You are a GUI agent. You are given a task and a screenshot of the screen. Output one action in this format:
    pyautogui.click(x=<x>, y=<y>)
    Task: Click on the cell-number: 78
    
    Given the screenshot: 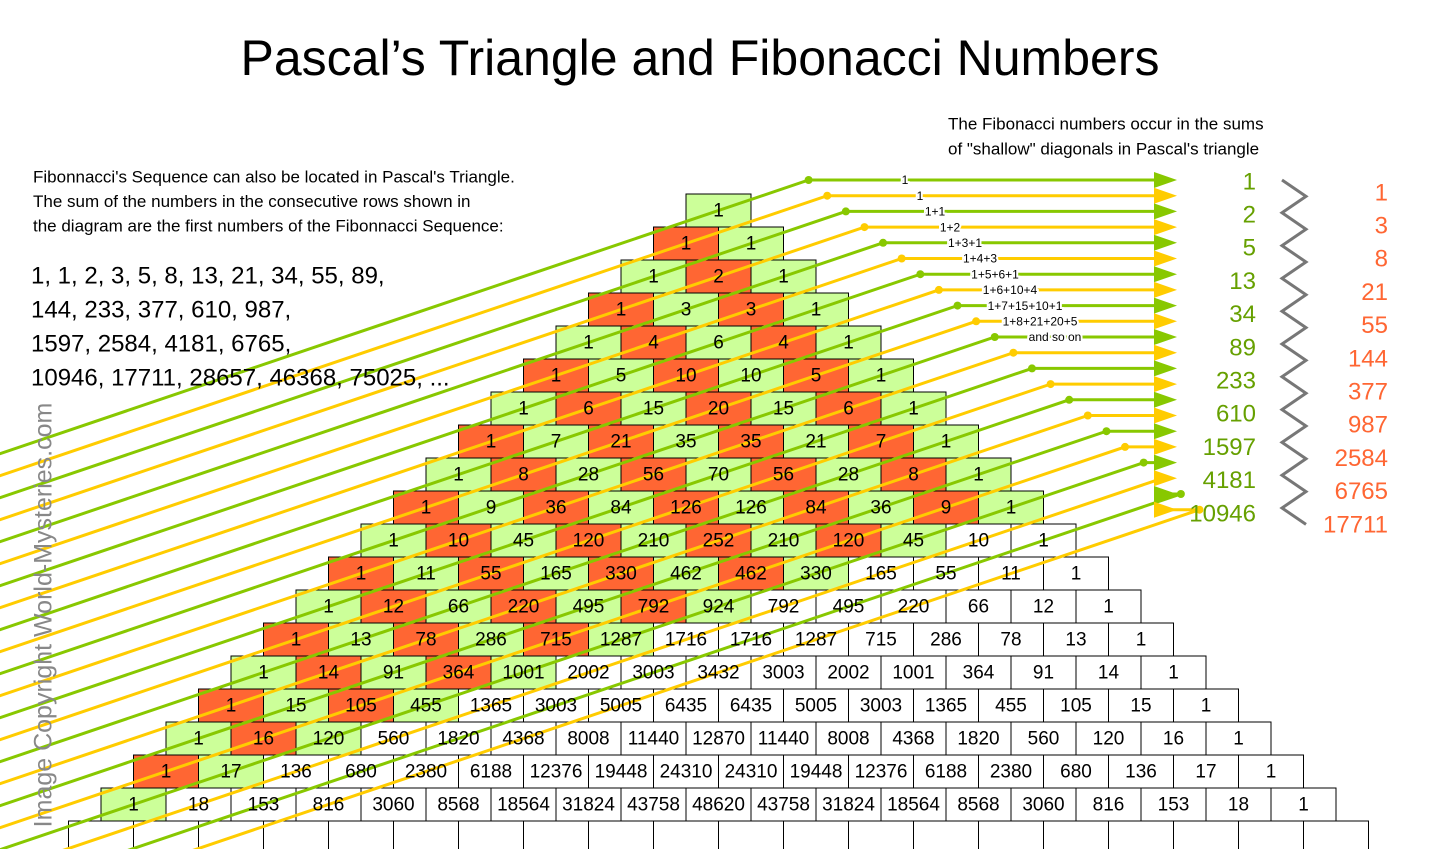 What is the action you would take?
    pyautogui.click(x=425, y=640)
    